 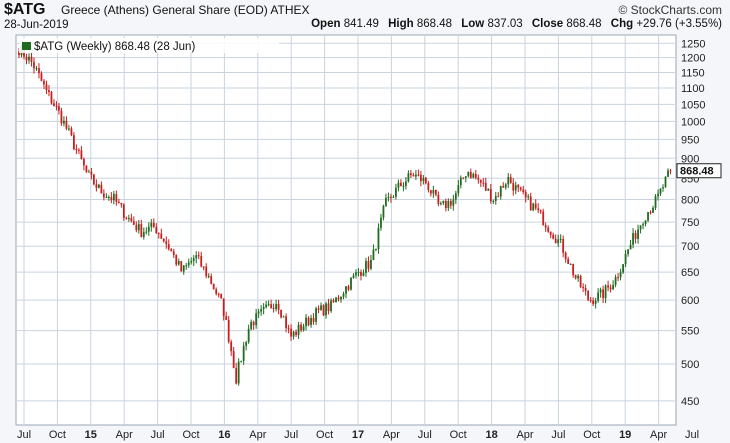 What do you see at coordinates (690, 200) in the screenshot?
I see `y-tick-label: 800` at bounding box center [690, 200].